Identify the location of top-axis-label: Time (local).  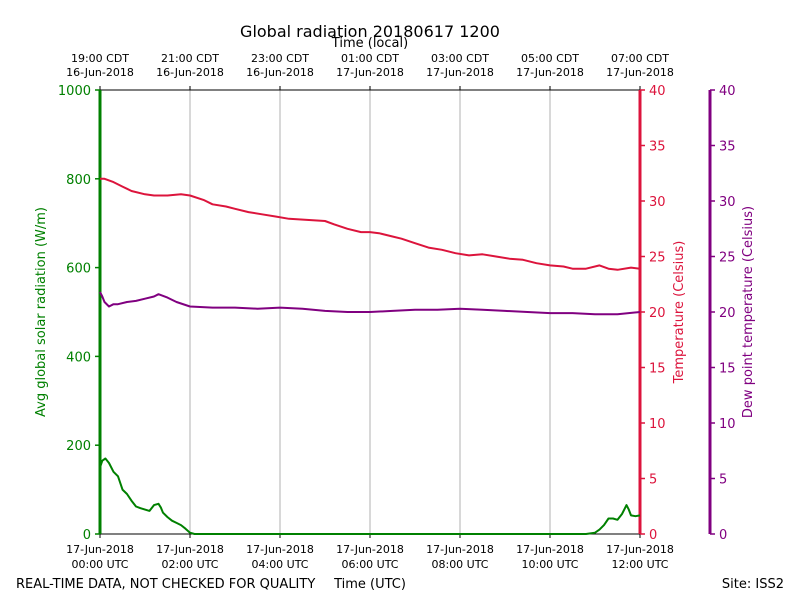
(369, 43).